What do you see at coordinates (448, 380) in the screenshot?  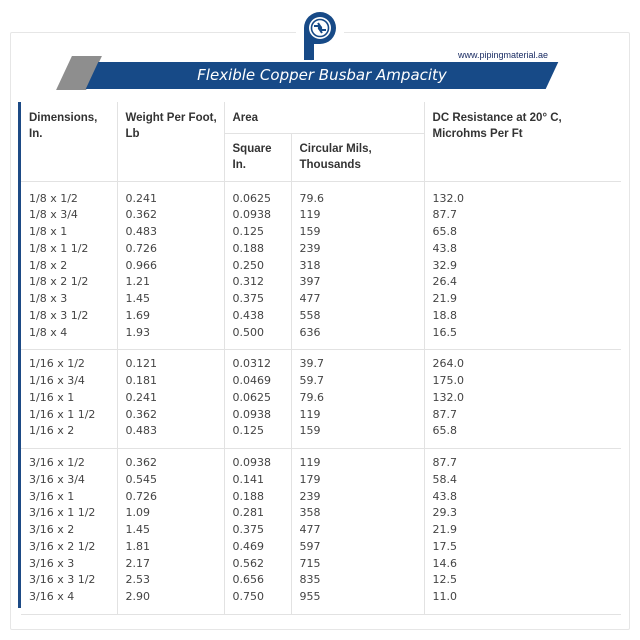 I see `cell-dc-resistance: 175.0` at bounding box center [448, 380].